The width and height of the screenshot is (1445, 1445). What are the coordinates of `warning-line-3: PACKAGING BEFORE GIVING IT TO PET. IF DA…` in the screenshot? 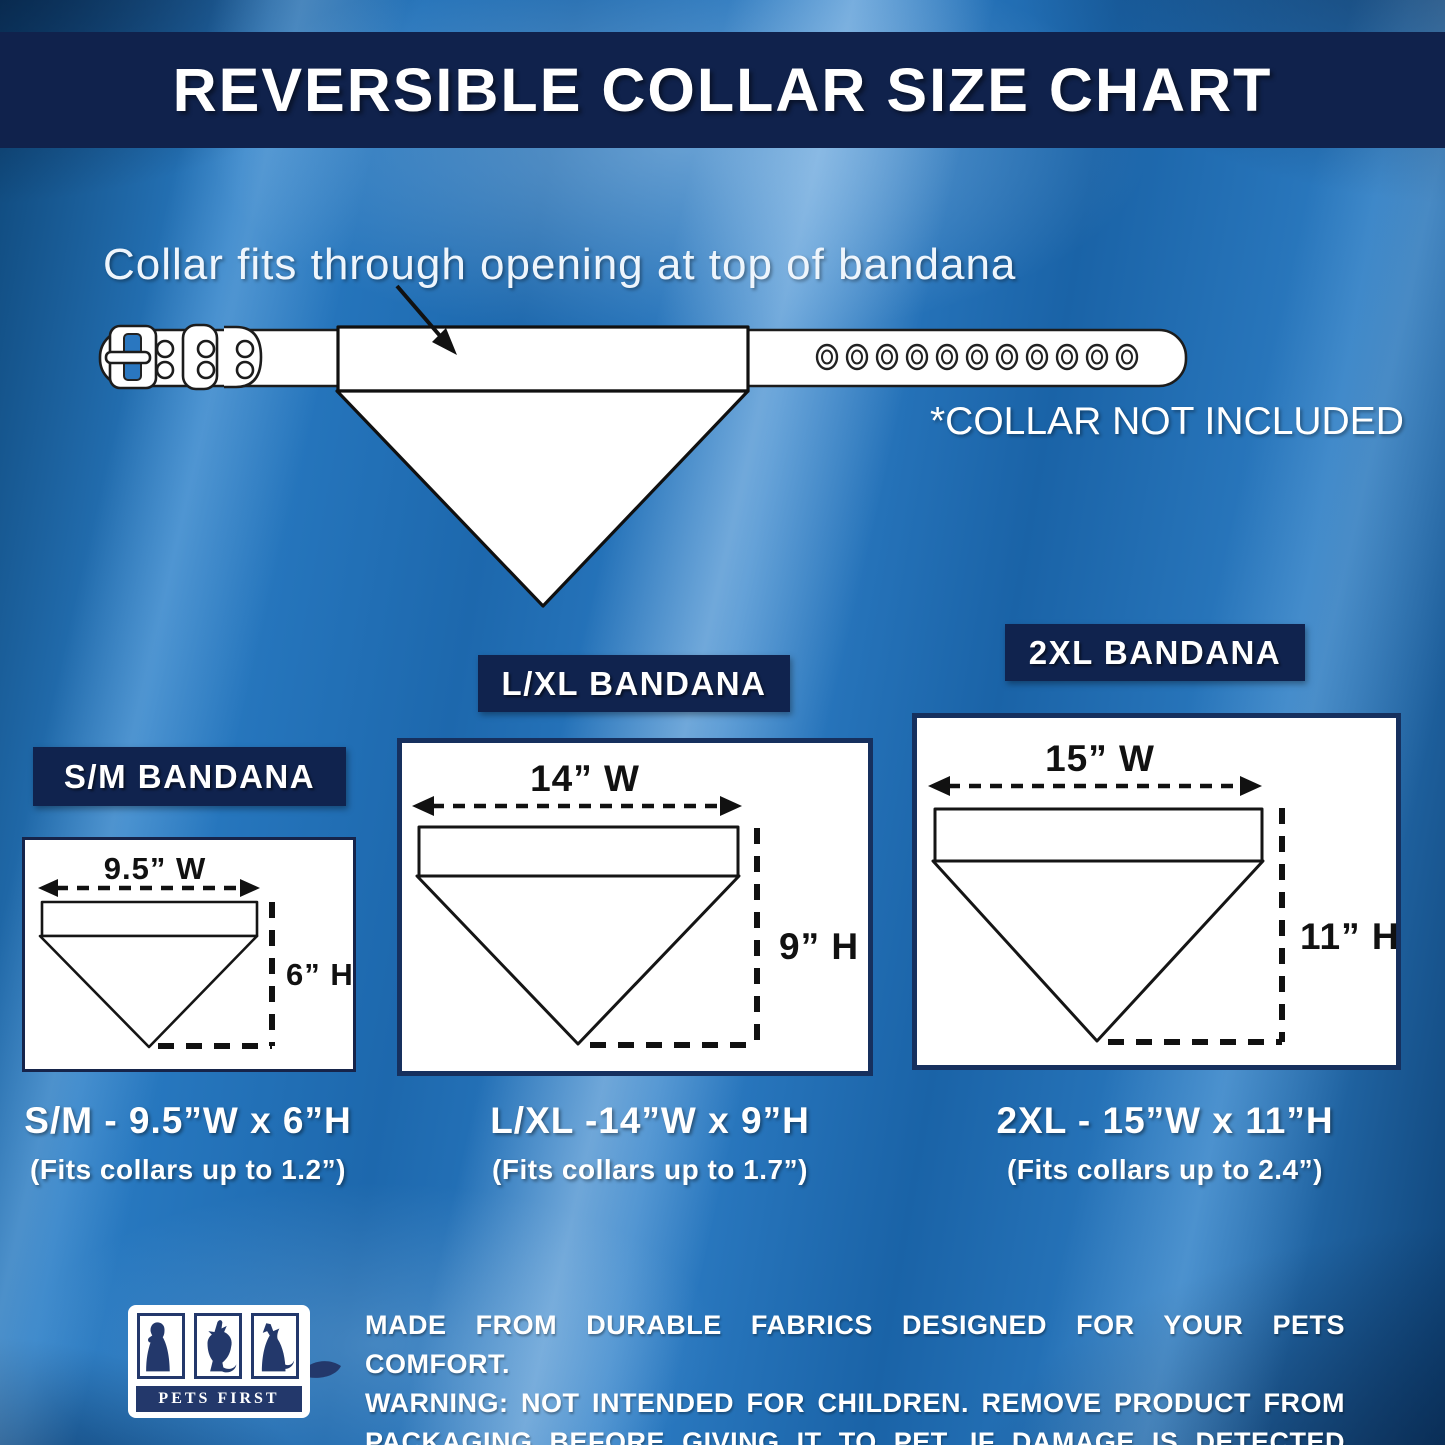 It's located at (855, 1436).